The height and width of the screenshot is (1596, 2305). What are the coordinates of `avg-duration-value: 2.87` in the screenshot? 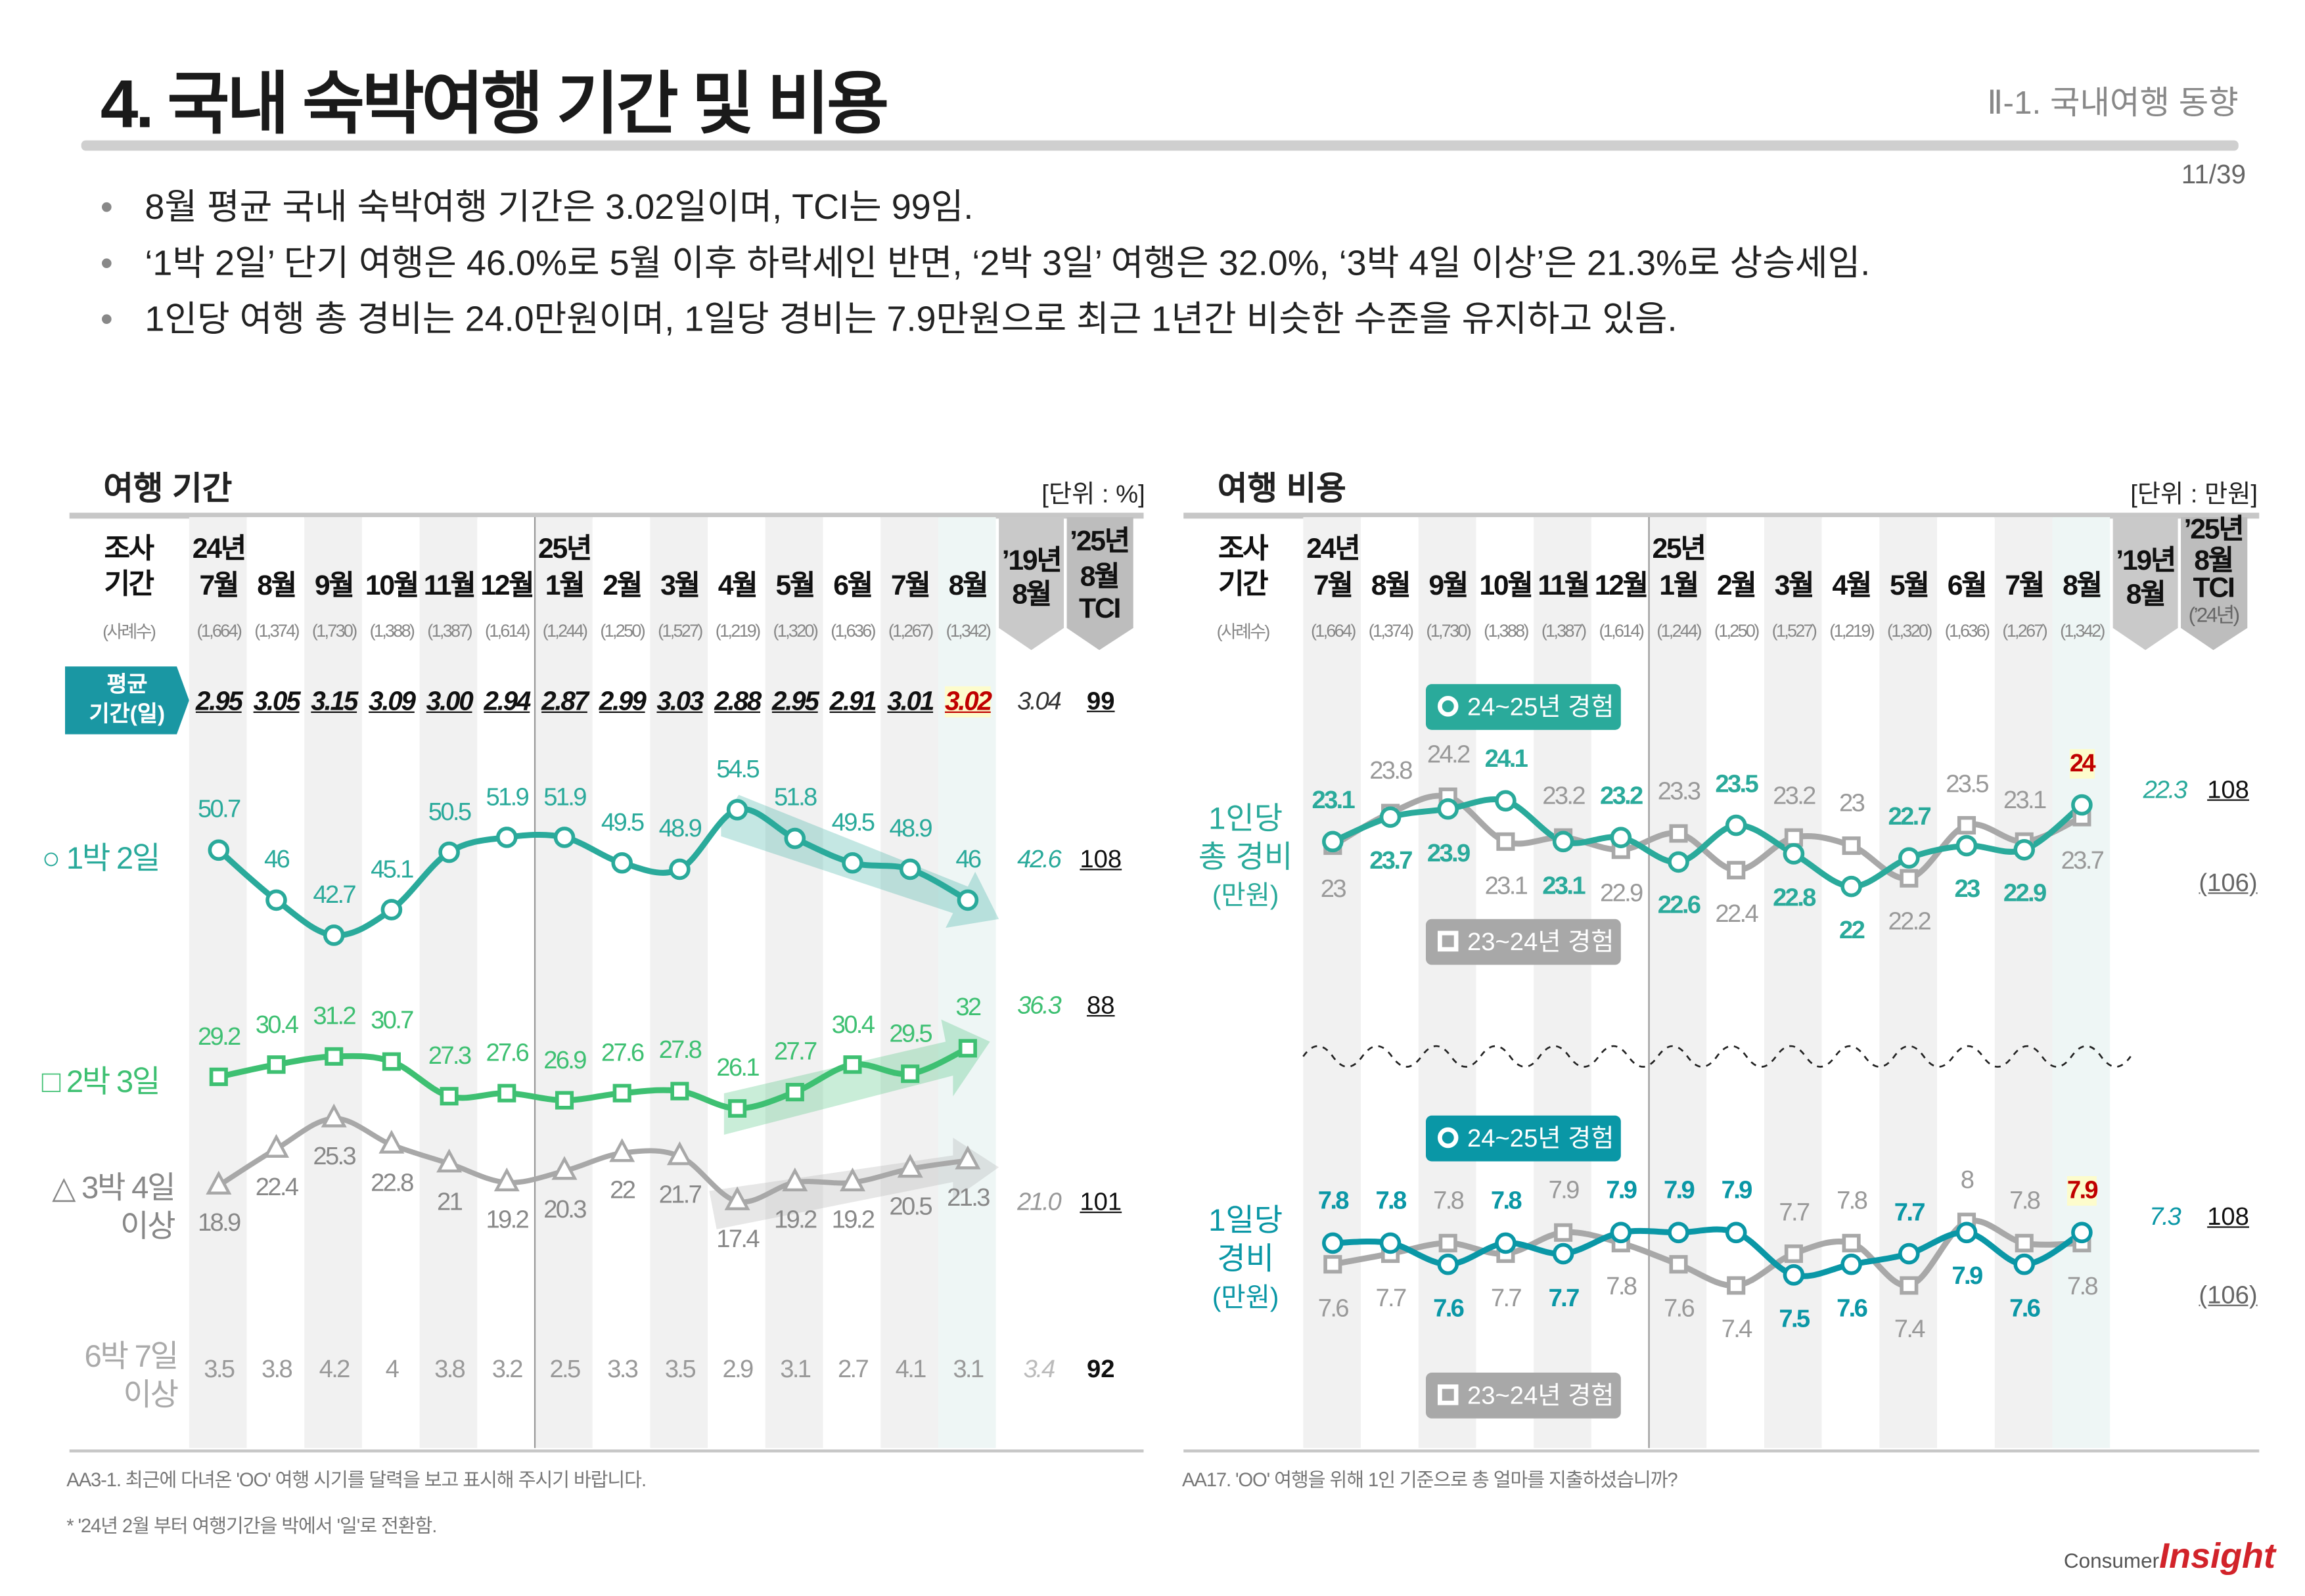 It's located at (565, 701).